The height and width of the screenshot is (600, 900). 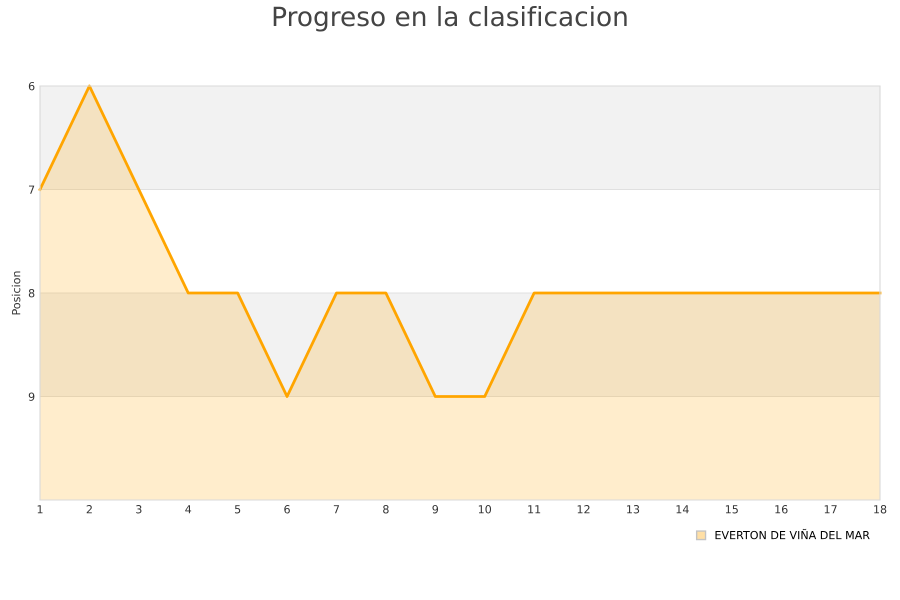 What do you see at coordinates (40, 509) in the screenshot?
I see `x-tick-label: 1` at bounding box center [40, 509].